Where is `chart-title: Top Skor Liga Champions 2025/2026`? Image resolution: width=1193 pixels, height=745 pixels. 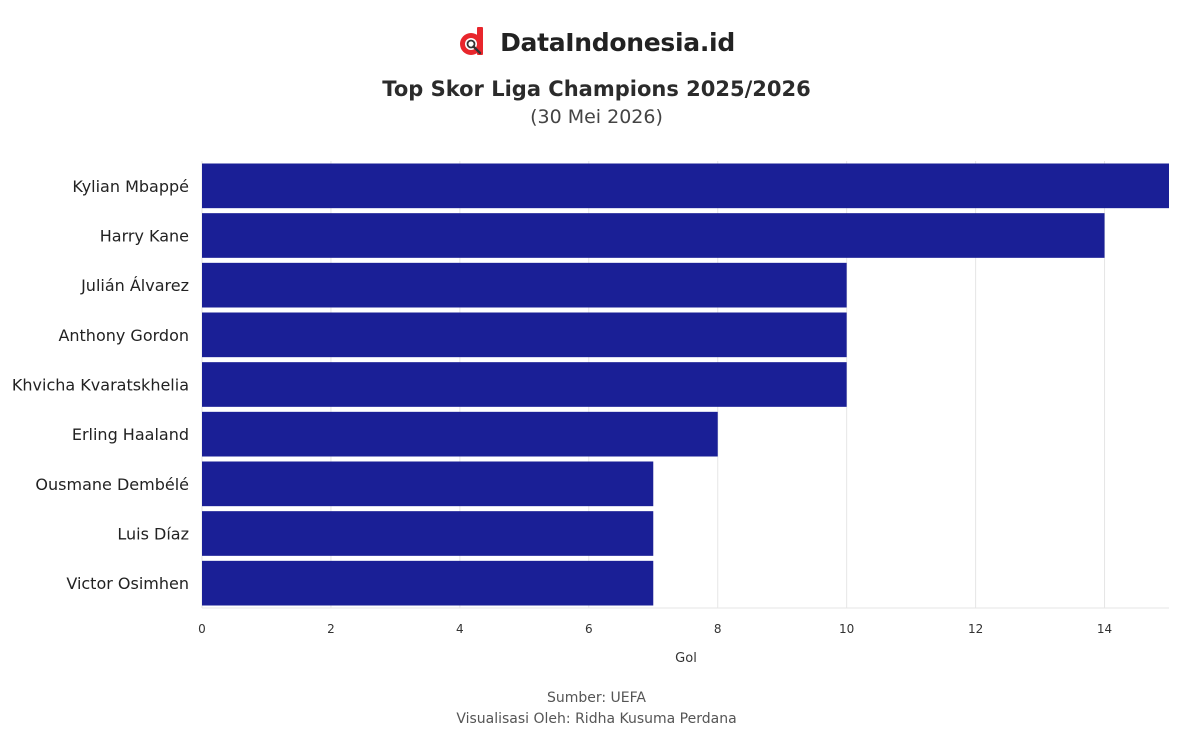 chart-title: Top Skor Liga Champions 2025/2026 is located at coordinates (596, 89).